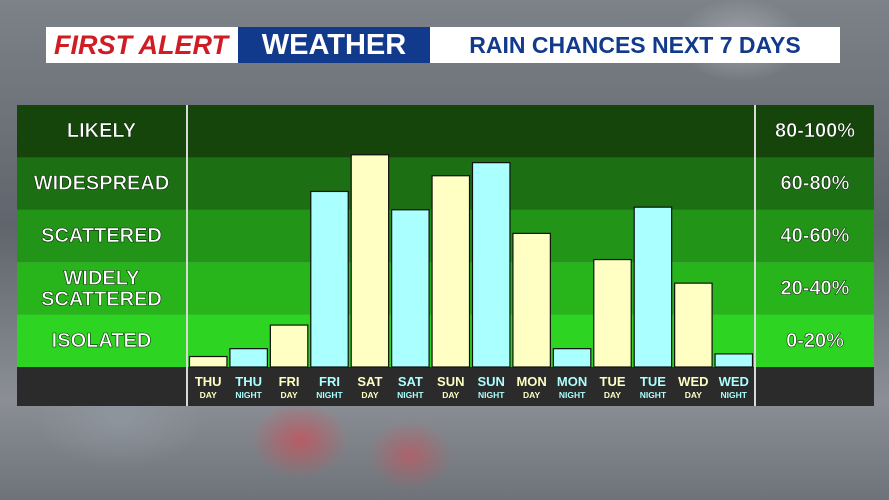 Image resolution: width=889 pixels, height=500 pixels. What do you see at coordinates (815, 236) in the screenshot?
I see `band-range-label: 40-60%` at bounding box center [815, 236].